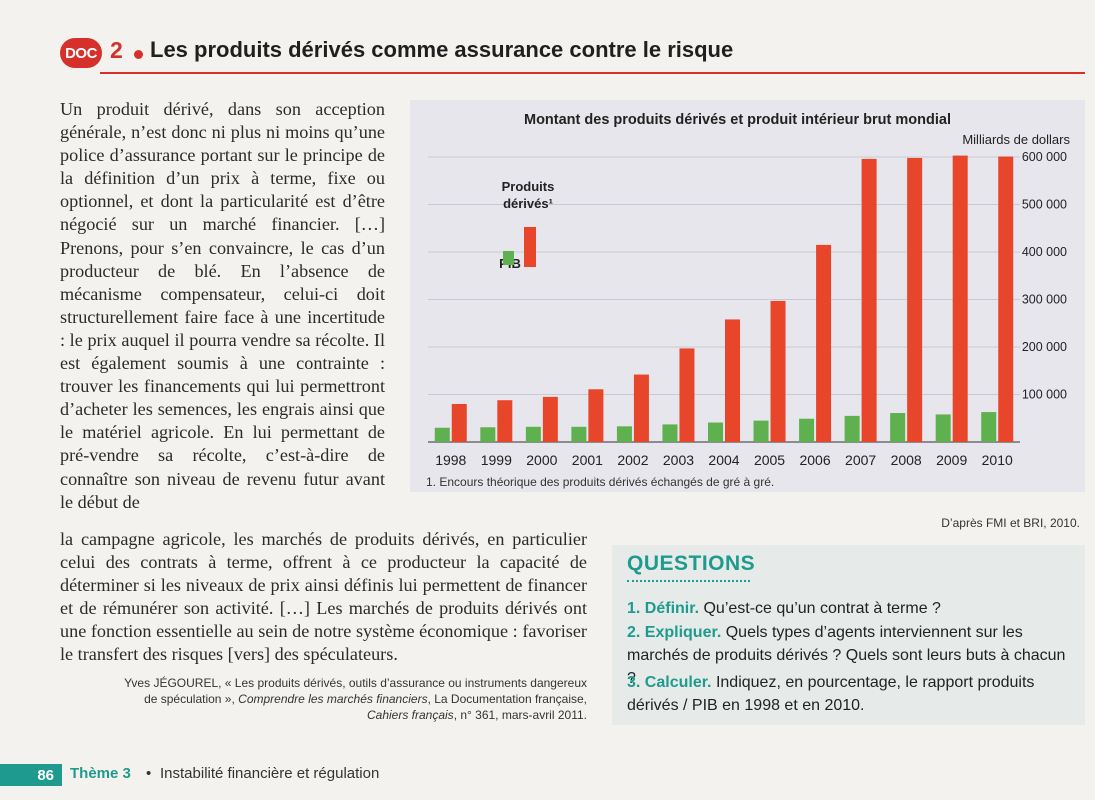 This screenshot has width=1095, height=800. Describe the element at coordinates (191, 699) in the screenshot. I see `citation-text: de spéculation »,` at that location.